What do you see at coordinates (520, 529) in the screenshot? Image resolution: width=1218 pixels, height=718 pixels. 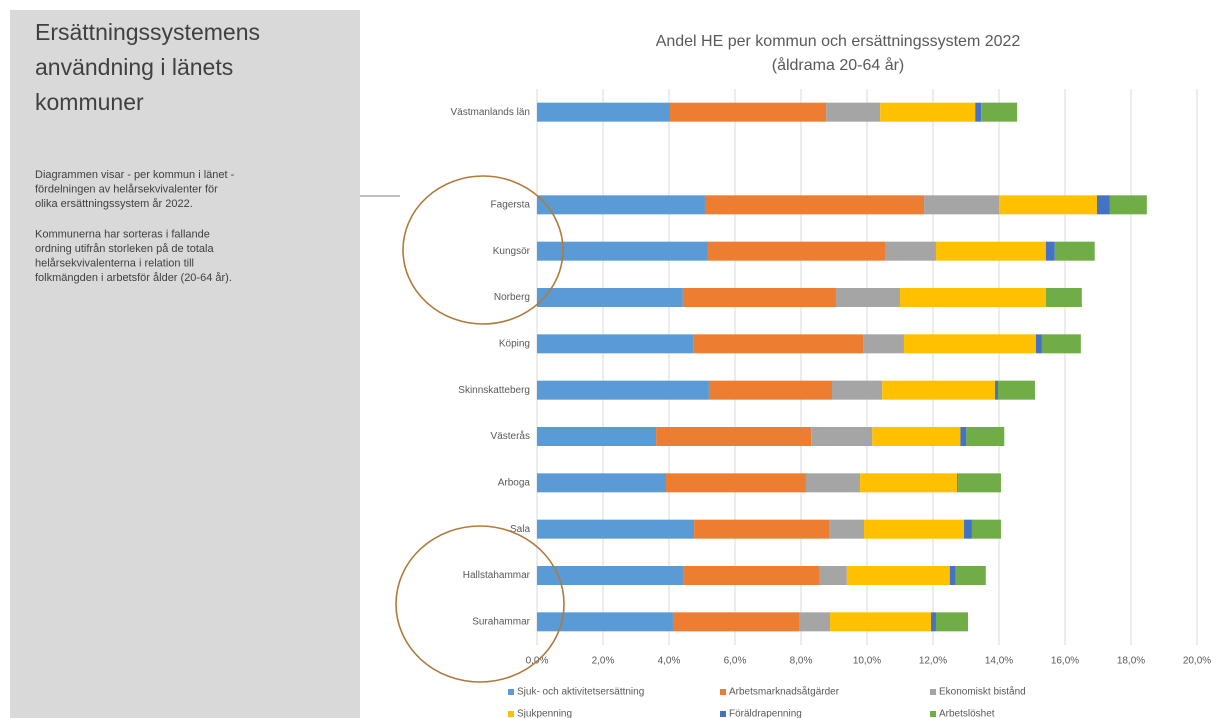 I see `y-tick-label: Sala` at bounding box center [520, 529].